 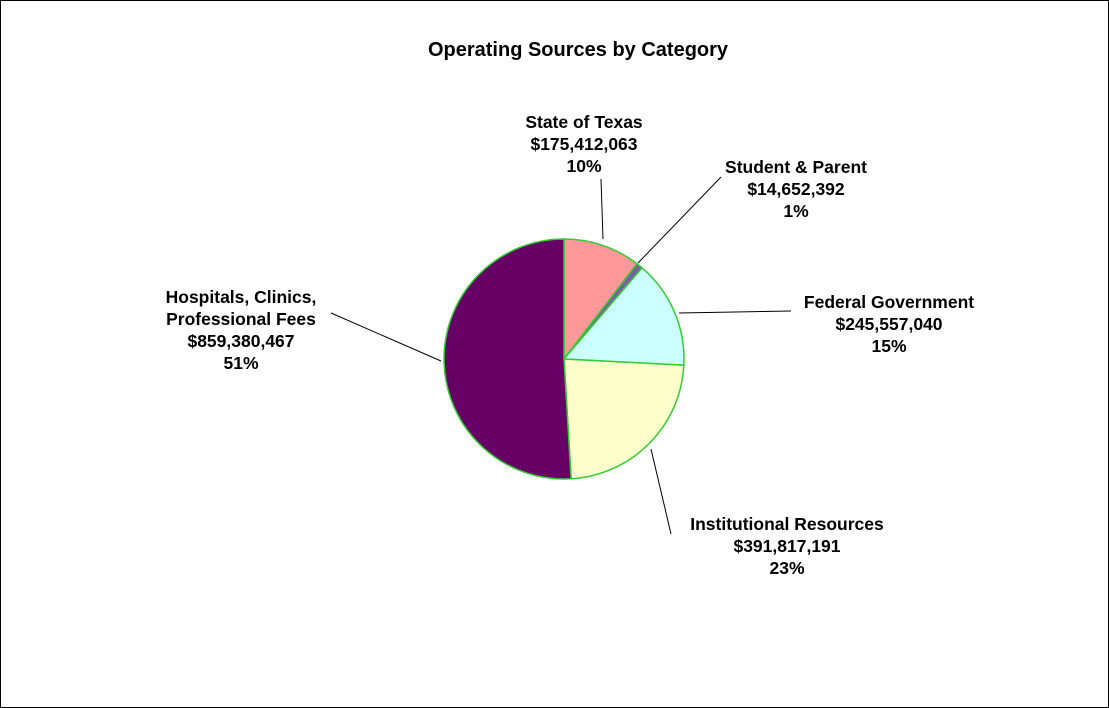 What do you see at coordinates (888, 346) in the screenshot?
I see `slice-percent: 15%` at bounding box center [888, 346].